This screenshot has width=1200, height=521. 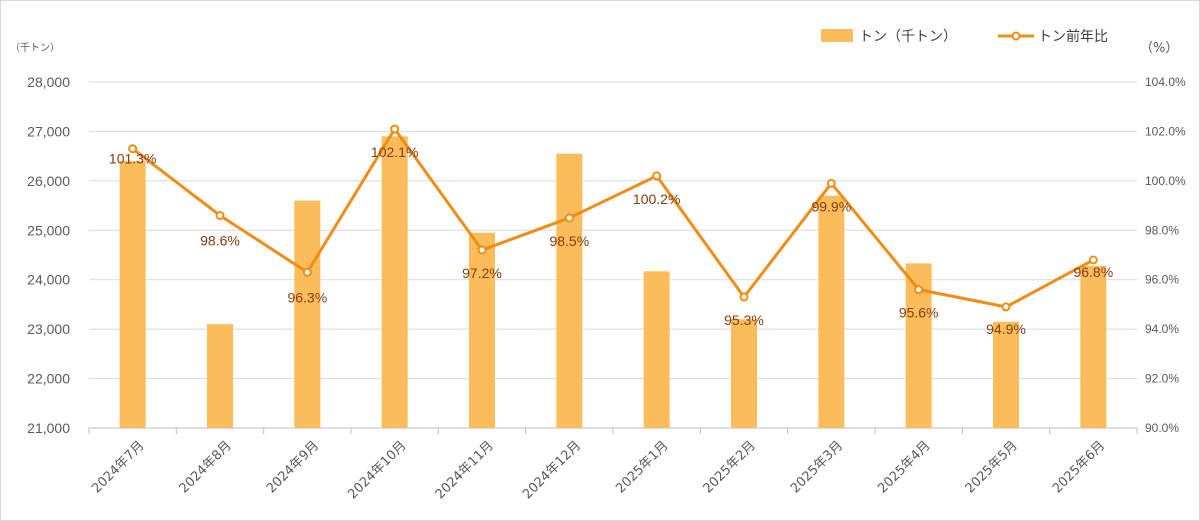 What do you see at coordinates (377, 470) in the screenshot?
I see `x-tick-label: 2024年10月` at bounding box center [377, 470].